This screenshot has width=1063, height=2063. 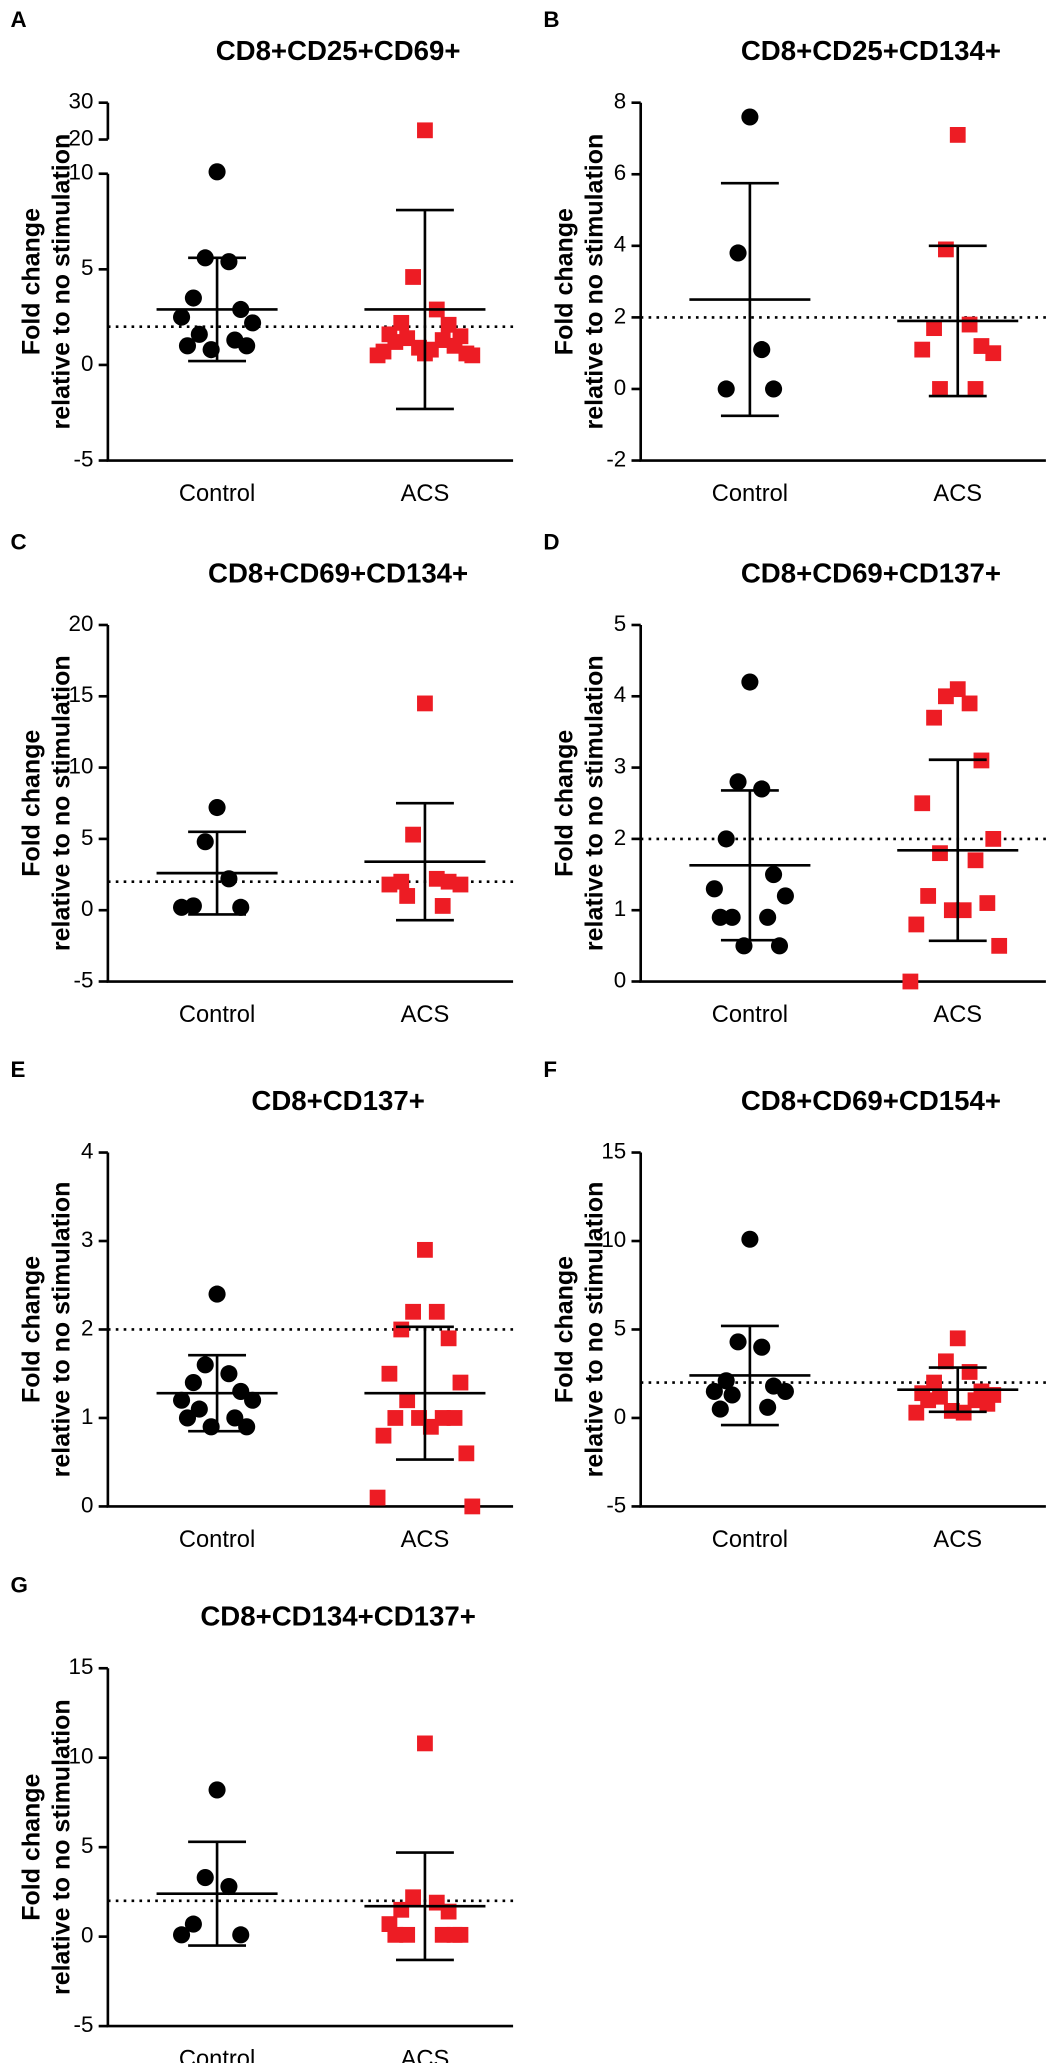 What do you see at coordinates (87, 1416) in the screenshot?
I see `y-tick-label: 1` at bounding box center [87, 1416].